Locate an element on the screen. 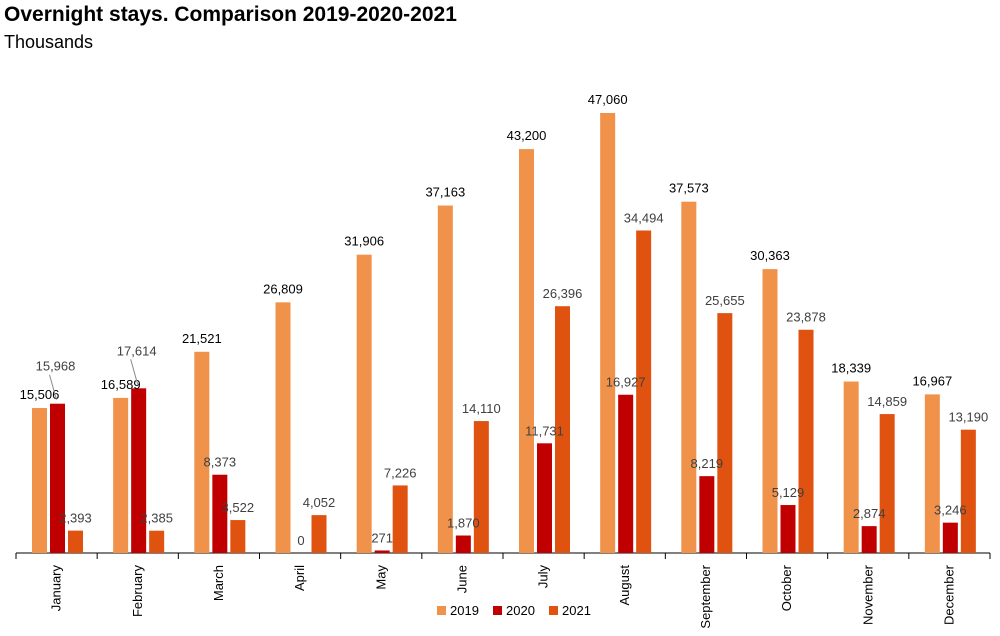 The width and height of the screenshot is (1000, 636). data-label-2021-december: 13,190 is located at coordinates (968, 417).